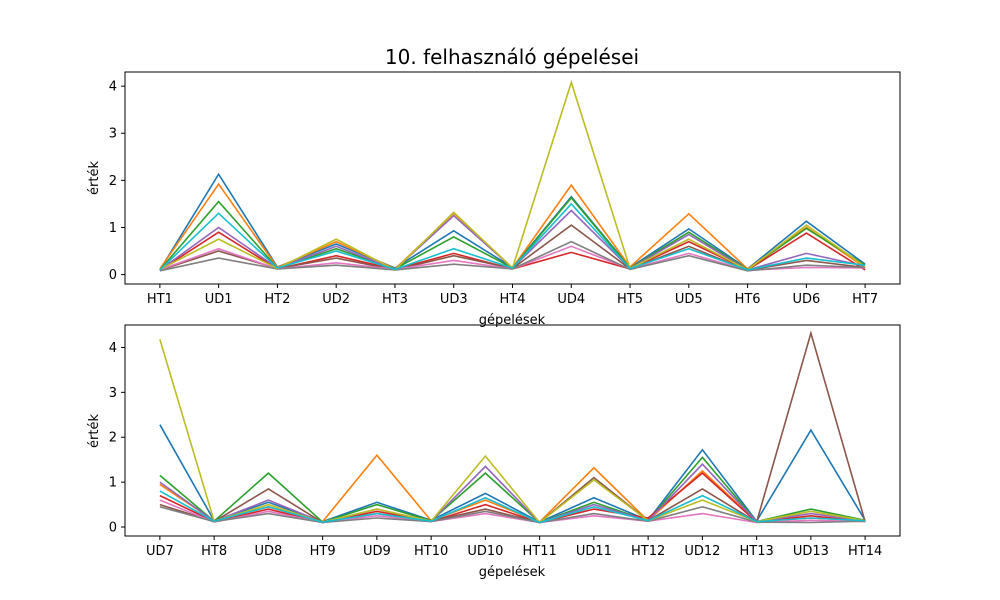  I want to click on x-tick-label: UD9, so click(377, 551).